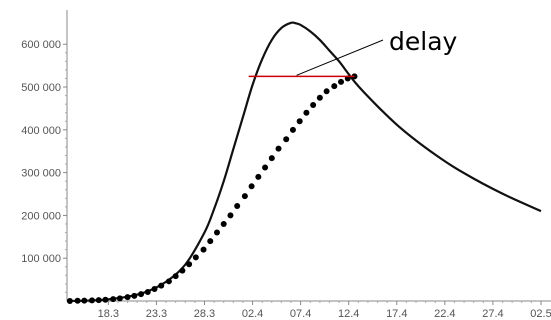 The image size is (551, 320). I want to click on x-tick-label: 27.4, so click(492, 314).